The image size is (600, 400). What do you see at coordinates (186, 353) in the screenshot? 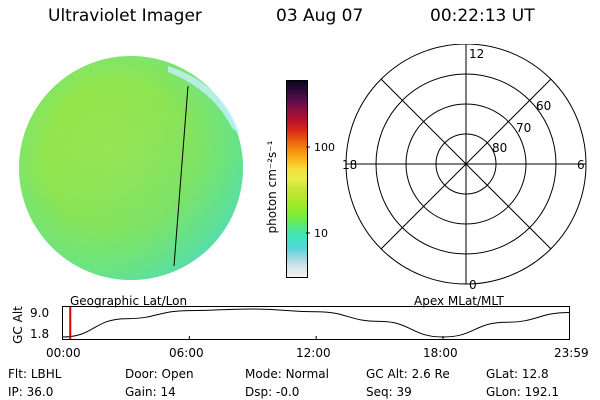
I see `orbit-xtick-1: 06:00` at bounding box center [186, 353].